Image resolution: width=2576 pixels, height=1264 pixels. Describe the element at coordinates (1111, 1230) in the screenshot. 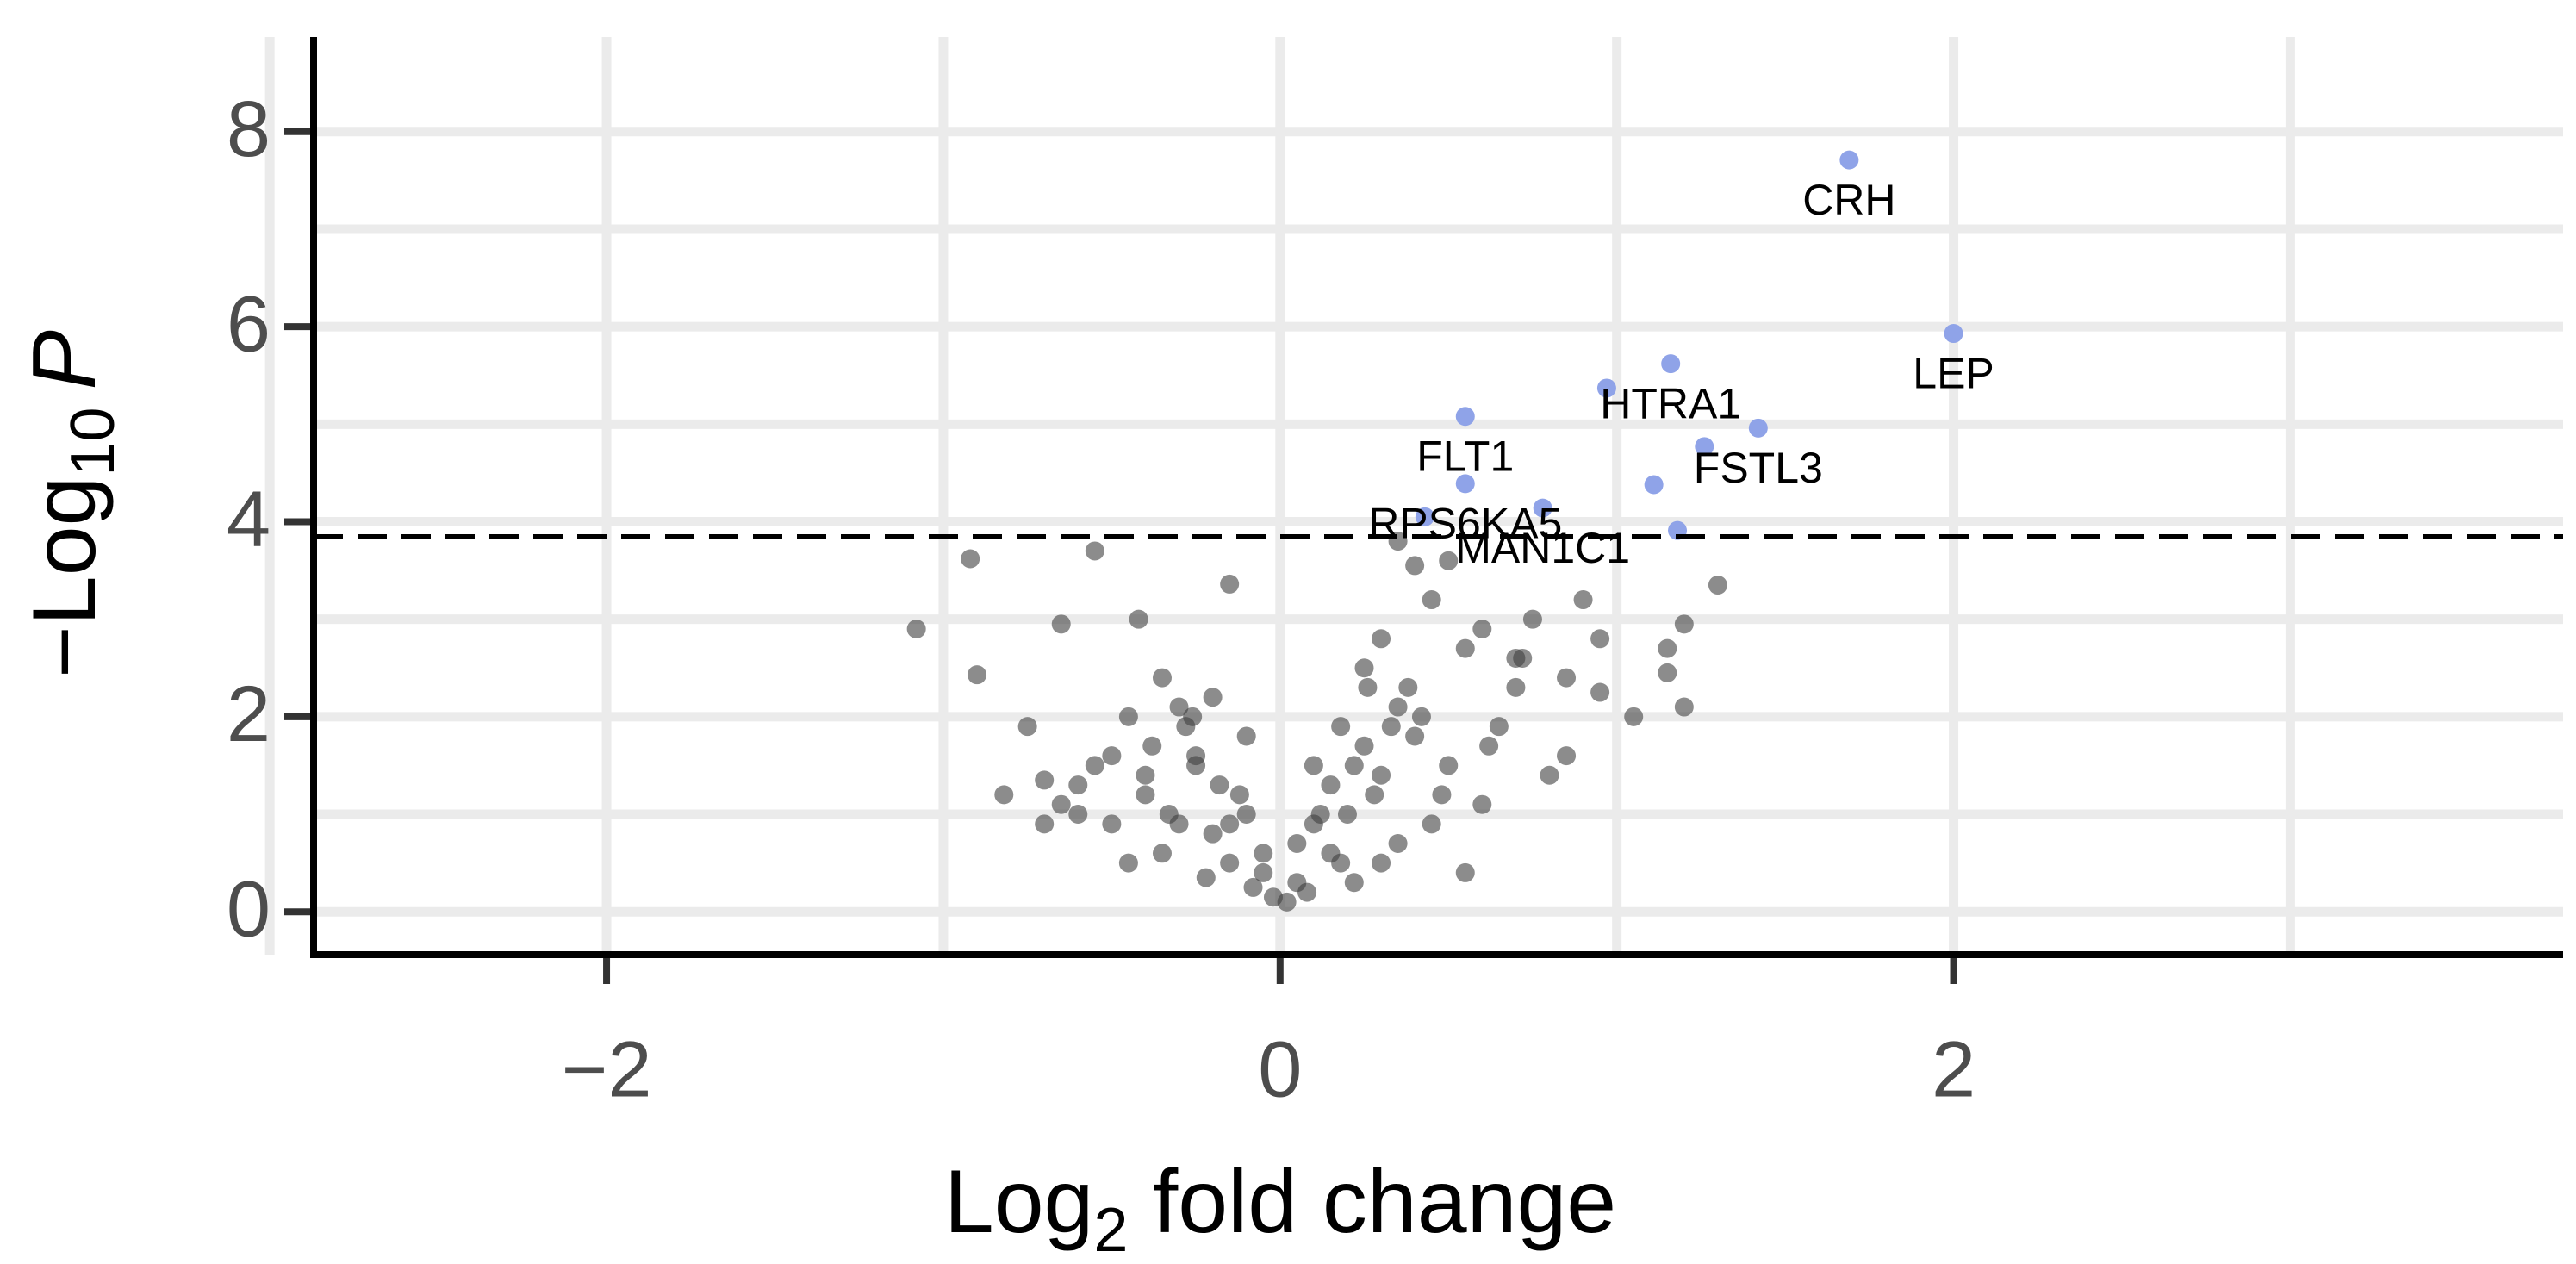

I see `x-title-sub: 2` at that location.